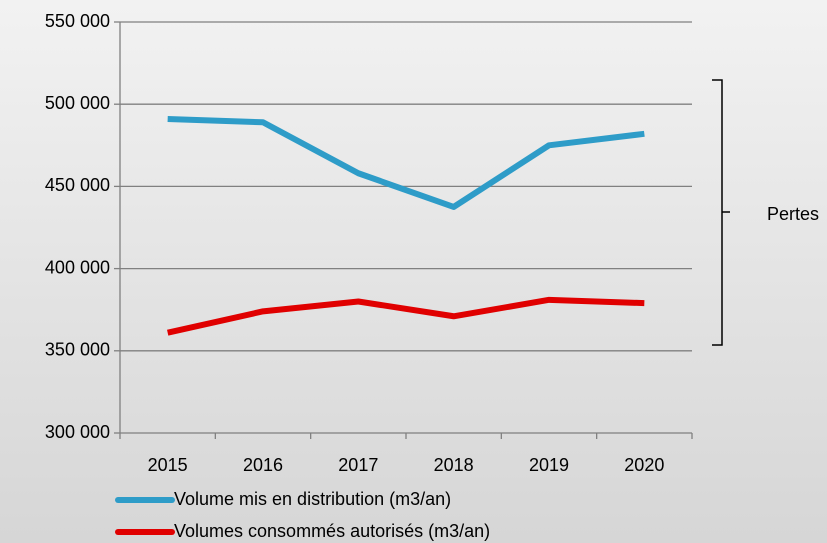  What do you see at coordinates (77, 103) in the screenshot?
I see `y-tick-label: 500 000` at bounding box center [77, 103].